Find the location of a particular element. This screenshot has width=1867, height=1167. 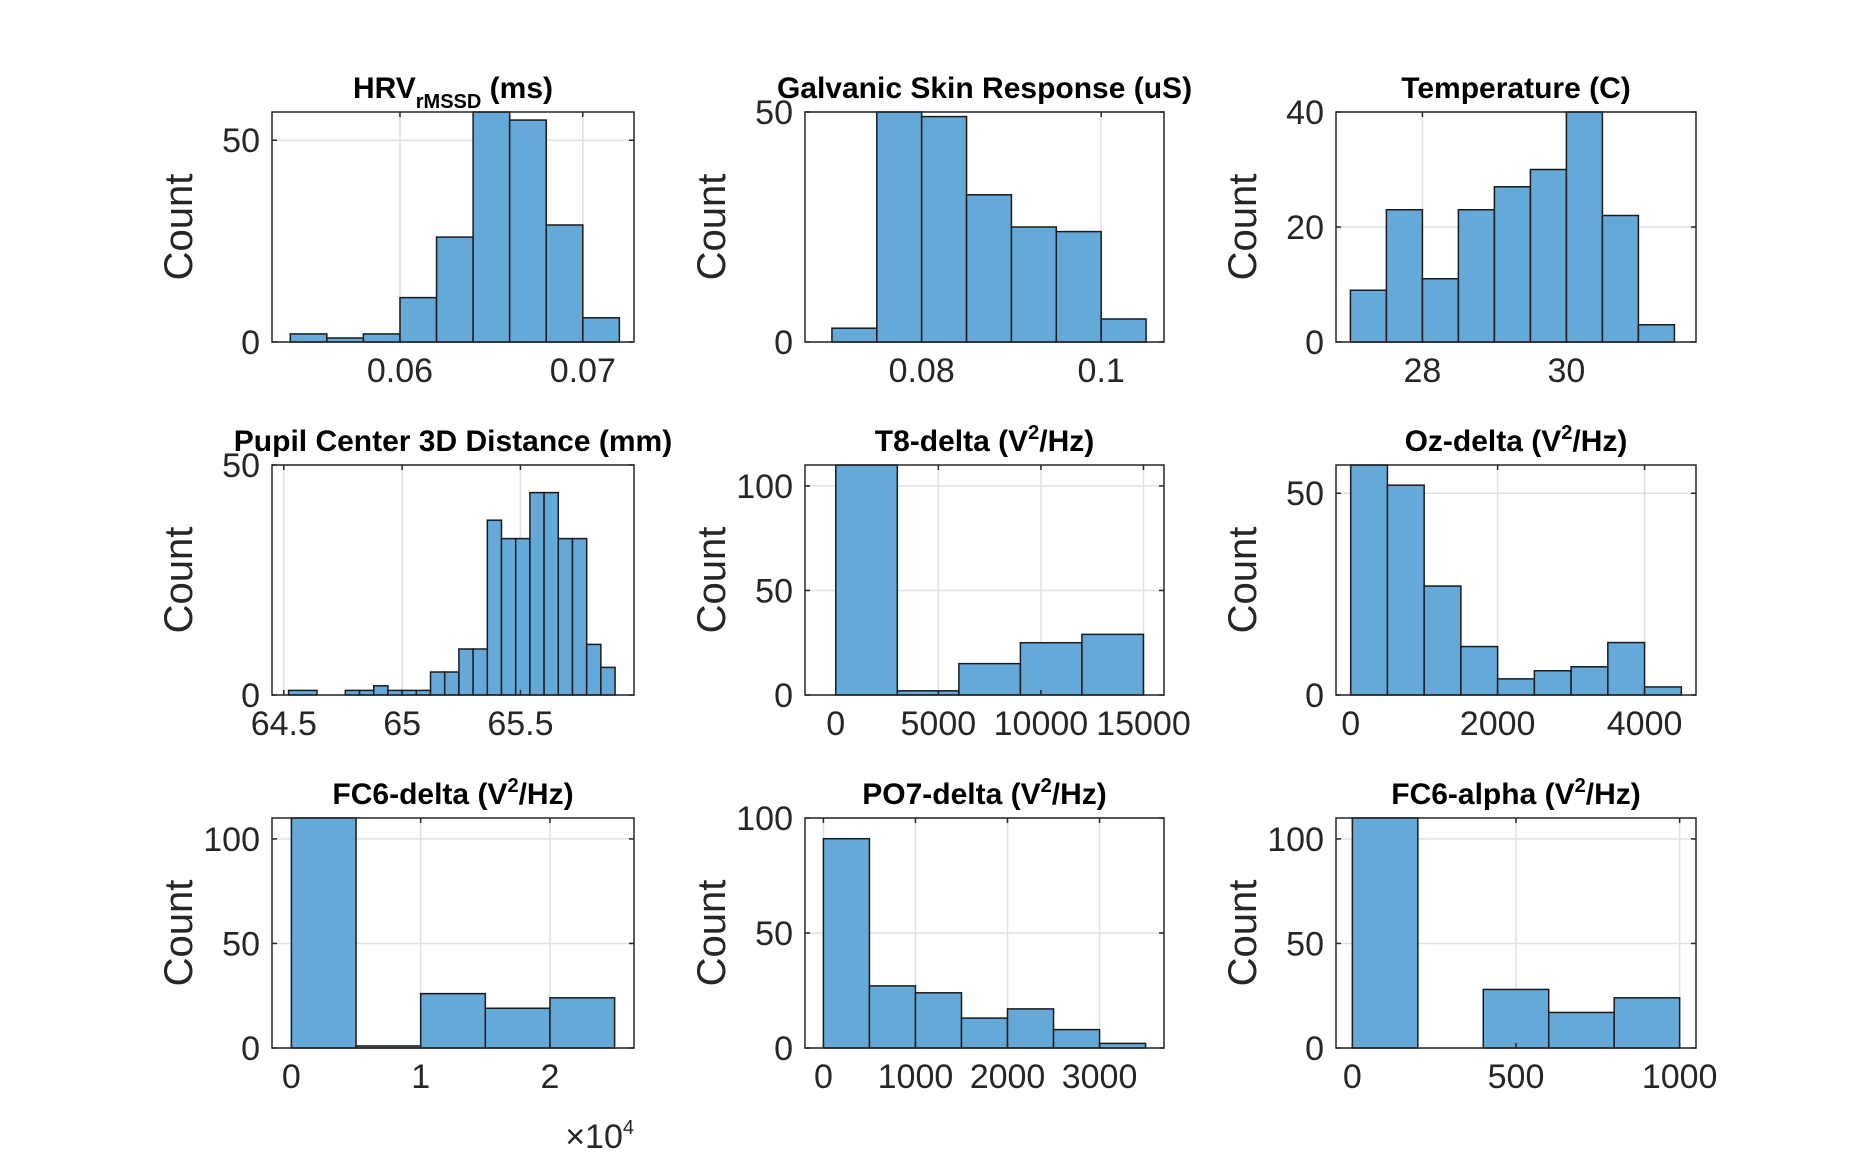

x-tick-label: 10000 is located at coordinates (1041, 724).